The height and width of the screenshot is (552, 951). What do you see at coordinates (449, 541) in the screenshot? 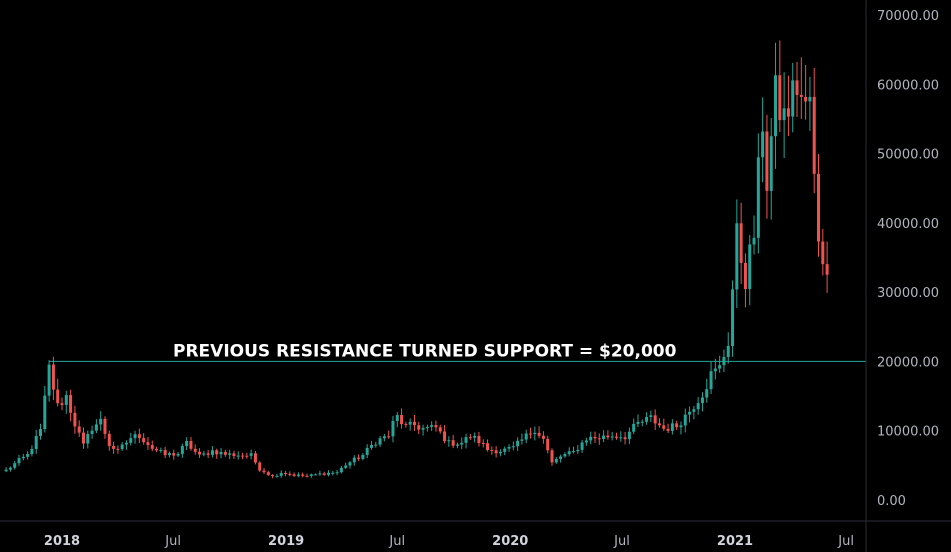
I see `time-axis: 2018 Jul 2019 Jul 2020 Jul 2021 Jul` at bounding box center [449, 541].